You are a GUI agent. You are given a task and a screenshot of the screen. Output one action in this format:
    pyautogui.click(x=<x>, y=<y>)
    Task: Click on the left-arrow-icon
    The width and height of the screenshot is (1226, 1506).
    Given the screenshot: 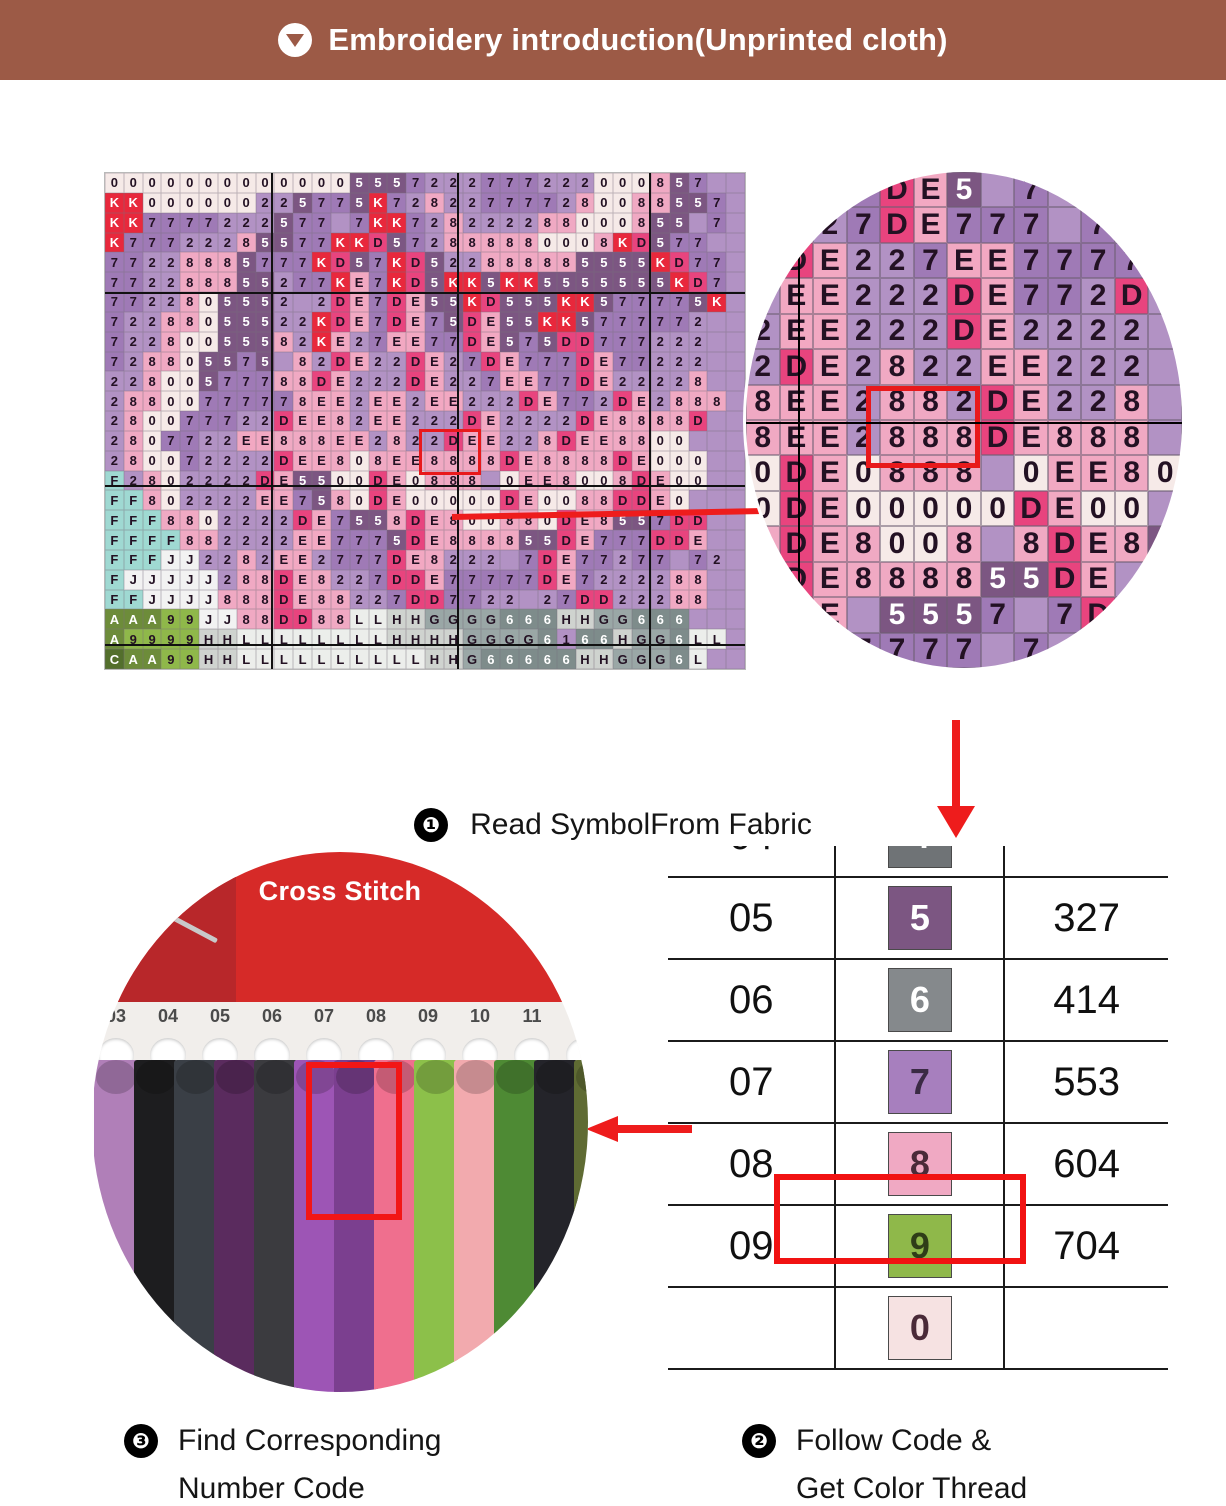 What is the action you would take?
    pyautogui.click(x=639, y=1129)
    